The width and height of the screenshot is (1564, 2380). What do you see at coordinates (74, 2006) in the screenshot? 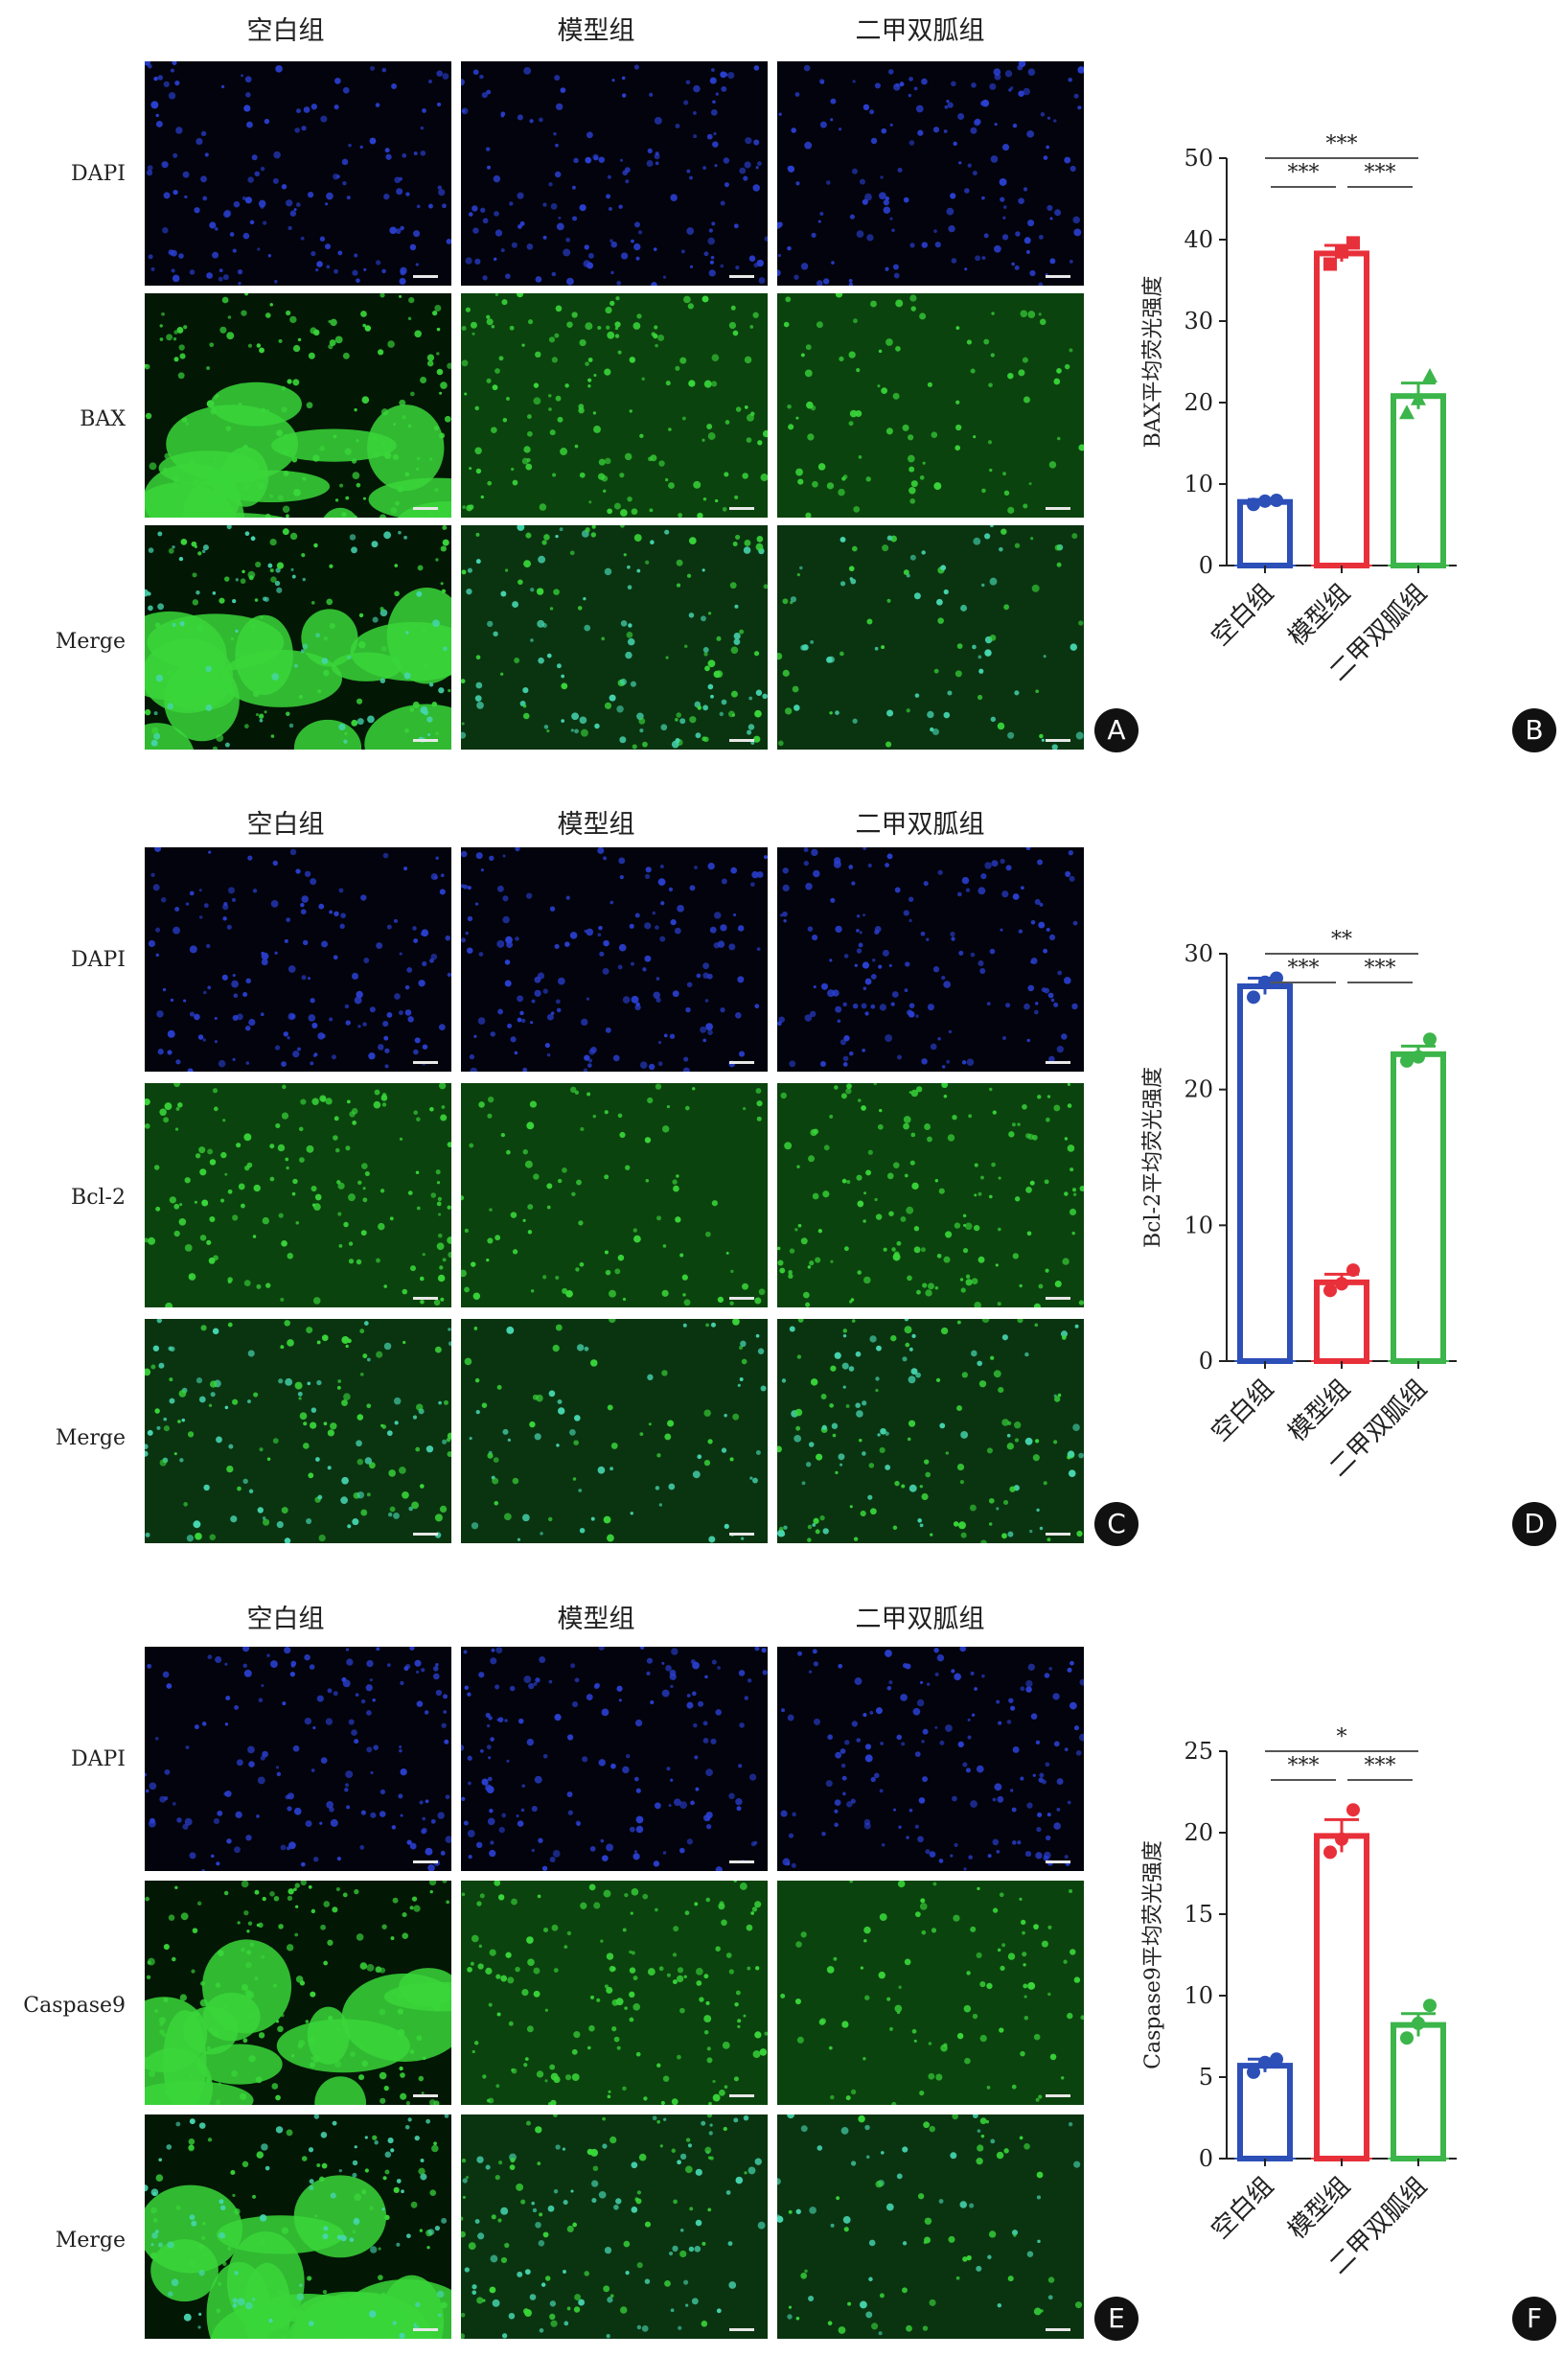
I see `row-label-caspase9: Caspase9` at bounding box center [74, 2006].